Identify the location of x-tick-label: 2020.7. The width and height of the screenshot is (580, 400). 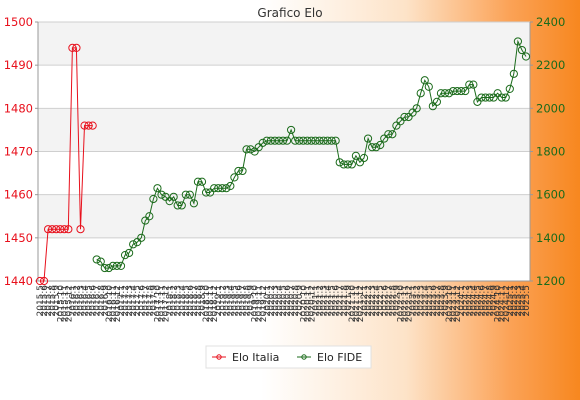
(292, 301).